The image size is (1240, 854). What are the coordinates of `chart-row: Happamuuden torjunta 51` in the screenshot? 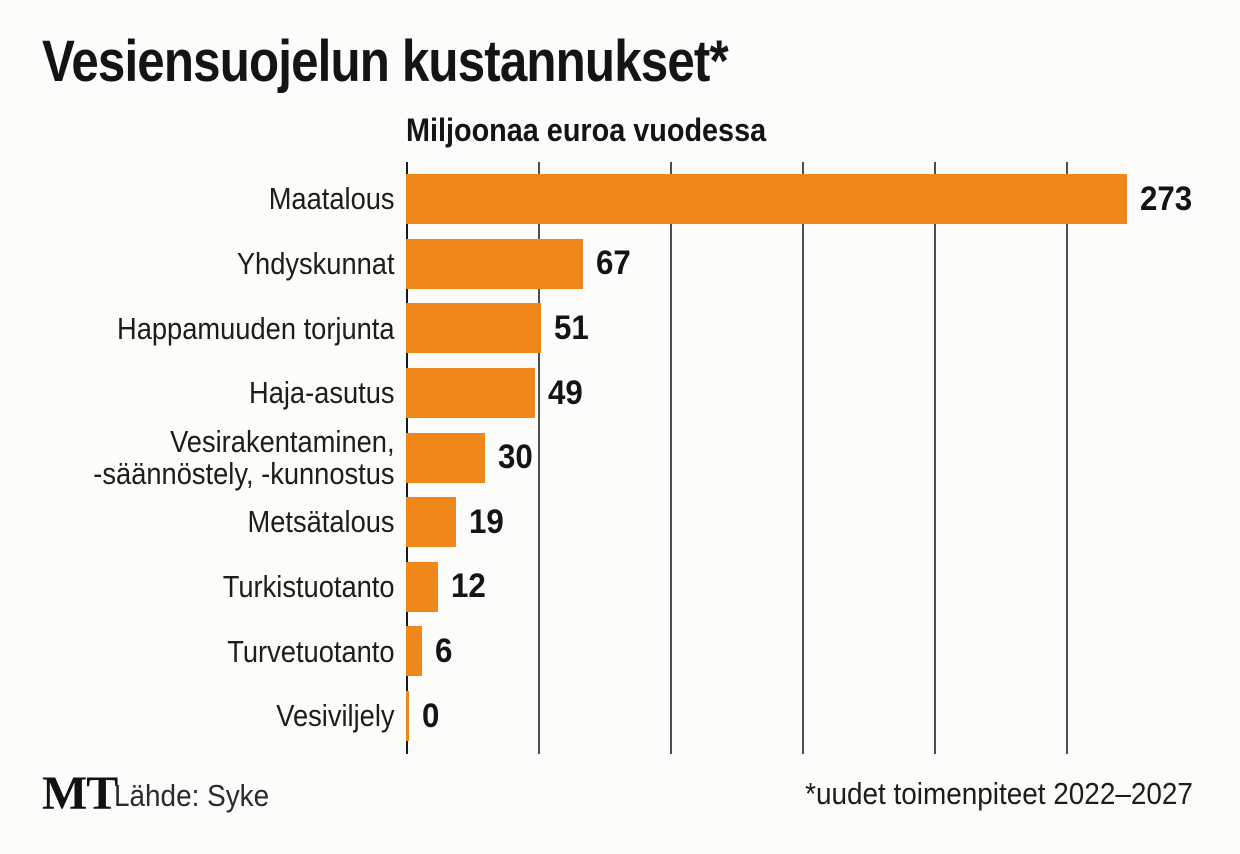 It's located at (620, 328).